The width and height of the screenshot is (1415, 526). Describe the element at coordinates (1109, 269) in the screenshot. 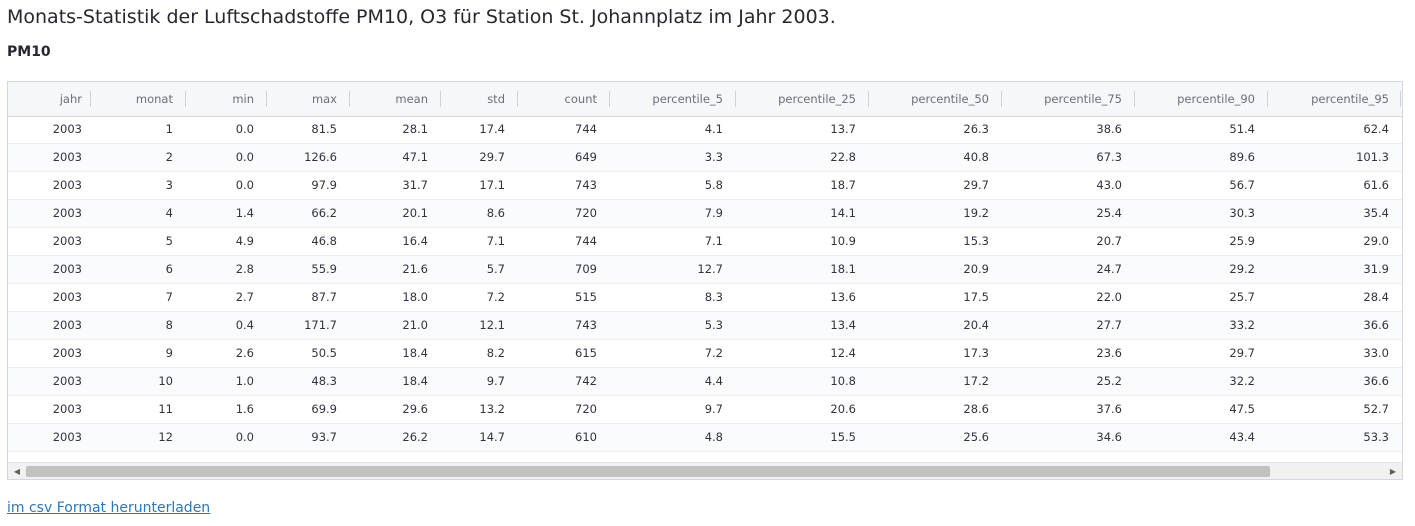

I see `table-cell-percentile-75: 24.7` at that location.